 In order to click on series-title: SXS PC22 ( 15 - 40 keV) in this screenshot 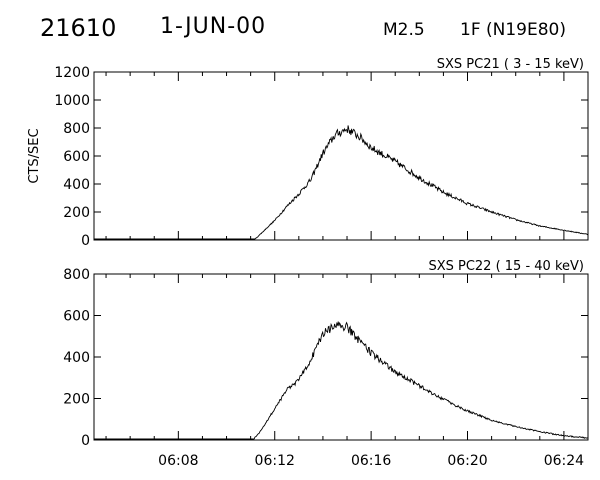, I will do `click(506, 266)`.